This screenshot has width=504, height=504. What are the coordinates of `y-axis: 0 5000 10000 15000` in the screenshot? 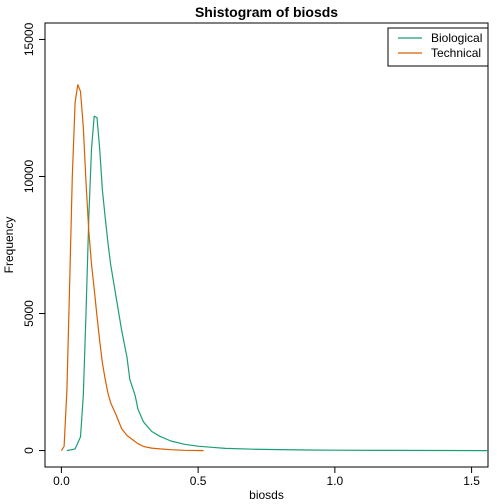 It's located at (33, 238).